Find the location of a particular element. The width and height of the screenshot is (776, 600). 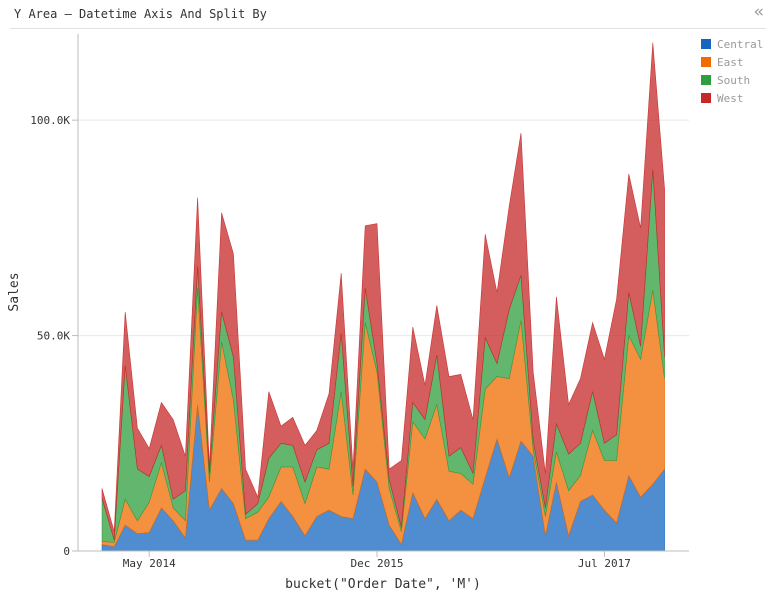

x-tick-label-2: Jul 2017 is located at coordinates (604, 563).